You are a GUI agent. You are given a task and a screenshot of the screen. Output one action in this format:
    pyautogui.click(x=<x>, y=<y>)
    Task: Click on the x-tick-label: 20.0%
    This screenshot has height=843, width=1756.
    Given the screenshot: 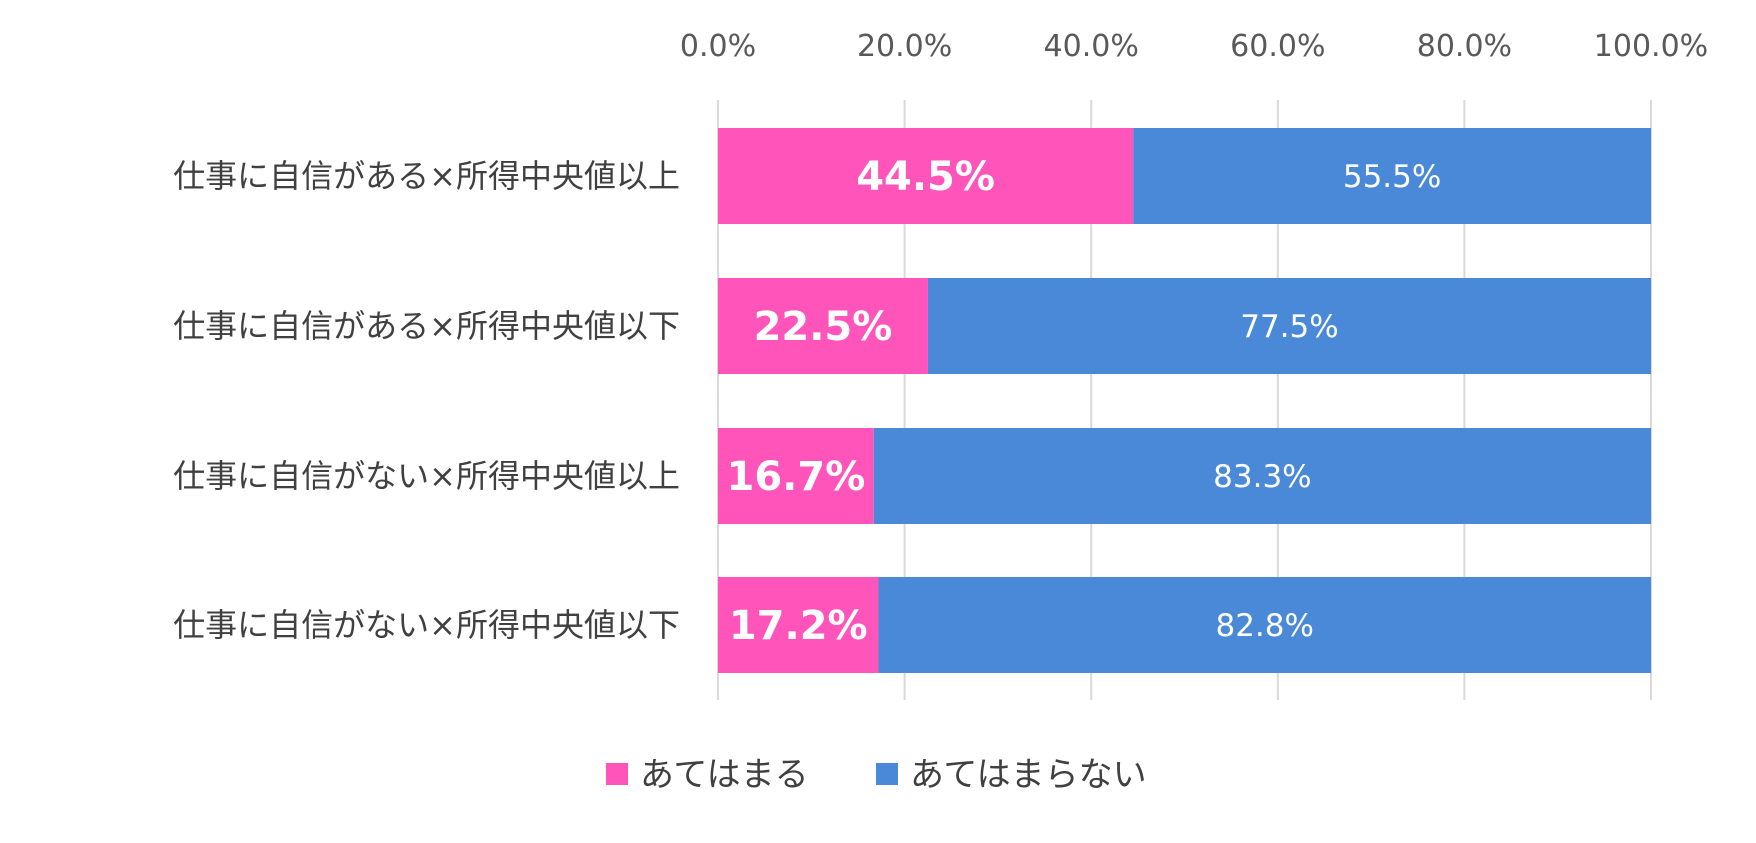 What is the action you would take?
    pyautogui.click(x=904, y=46)
    